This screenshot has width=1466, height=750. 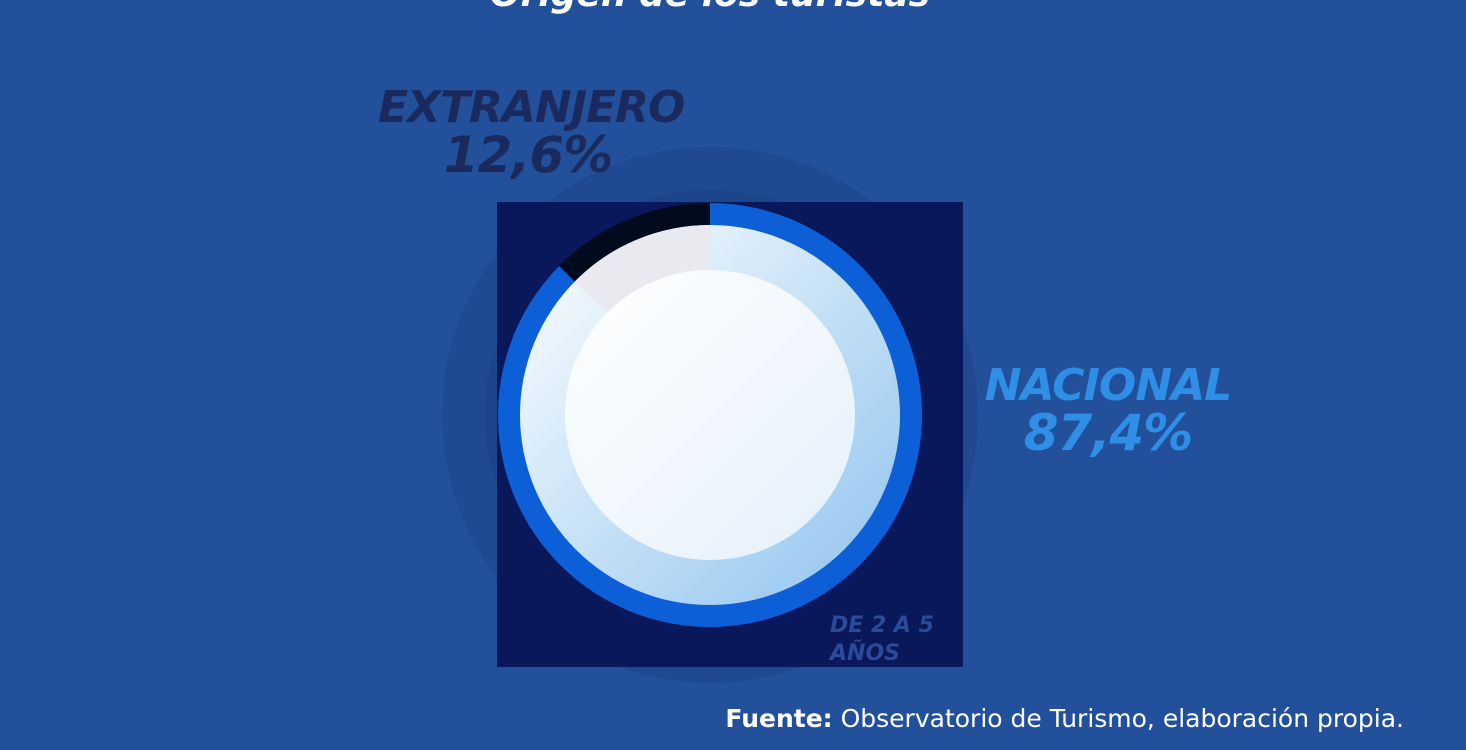 What do you see at coordinates (1108, 385) in the screenshot?
I see `category: NACIONAL` at bounding box center [1108, 385].